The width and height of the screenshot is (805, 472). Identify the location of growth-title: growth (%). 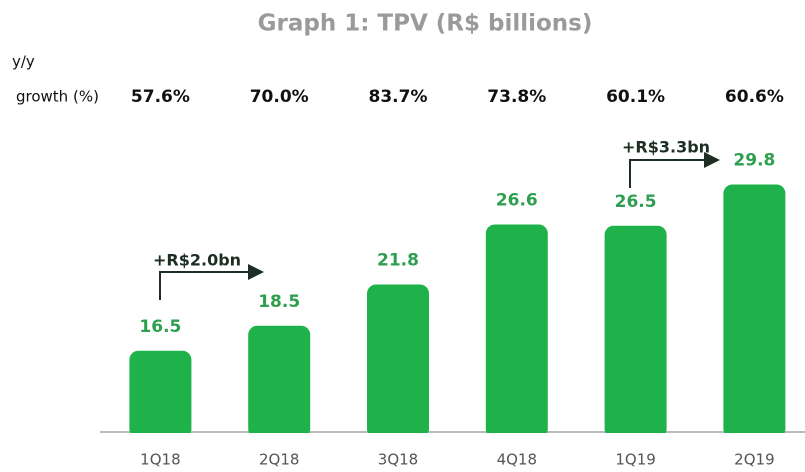
(57, 97).